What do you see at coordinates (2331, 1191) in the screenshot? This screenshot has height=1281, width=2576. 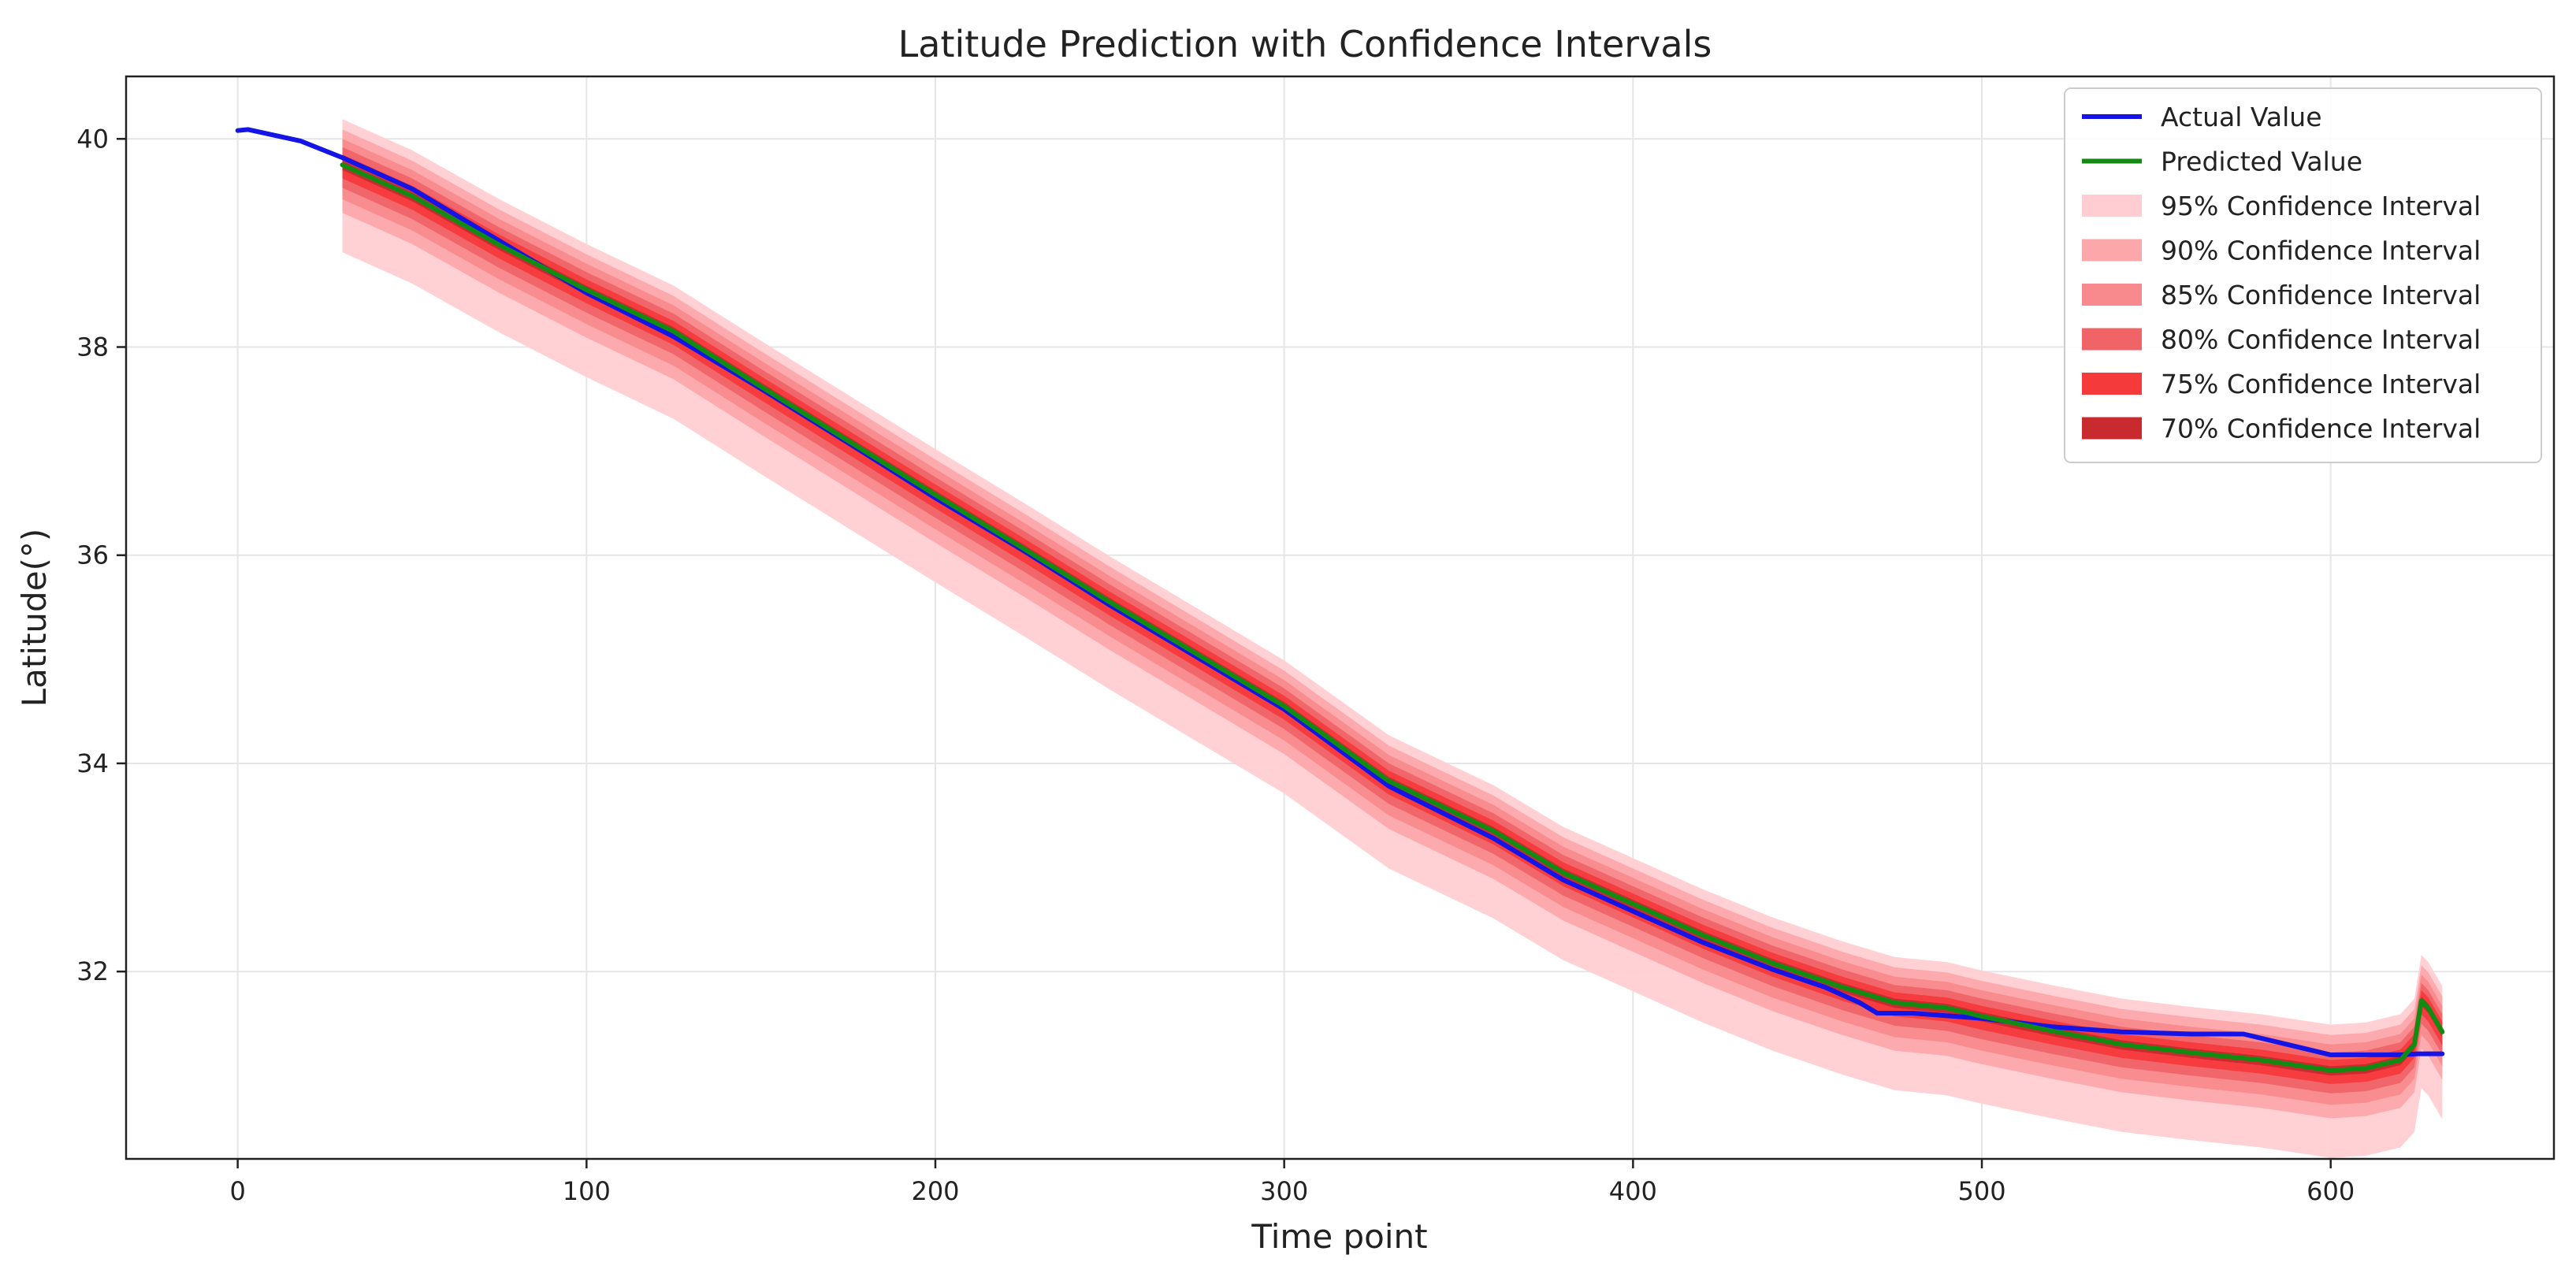 I see `x-tick-label: 600` at bounding box center [2331, 1191].